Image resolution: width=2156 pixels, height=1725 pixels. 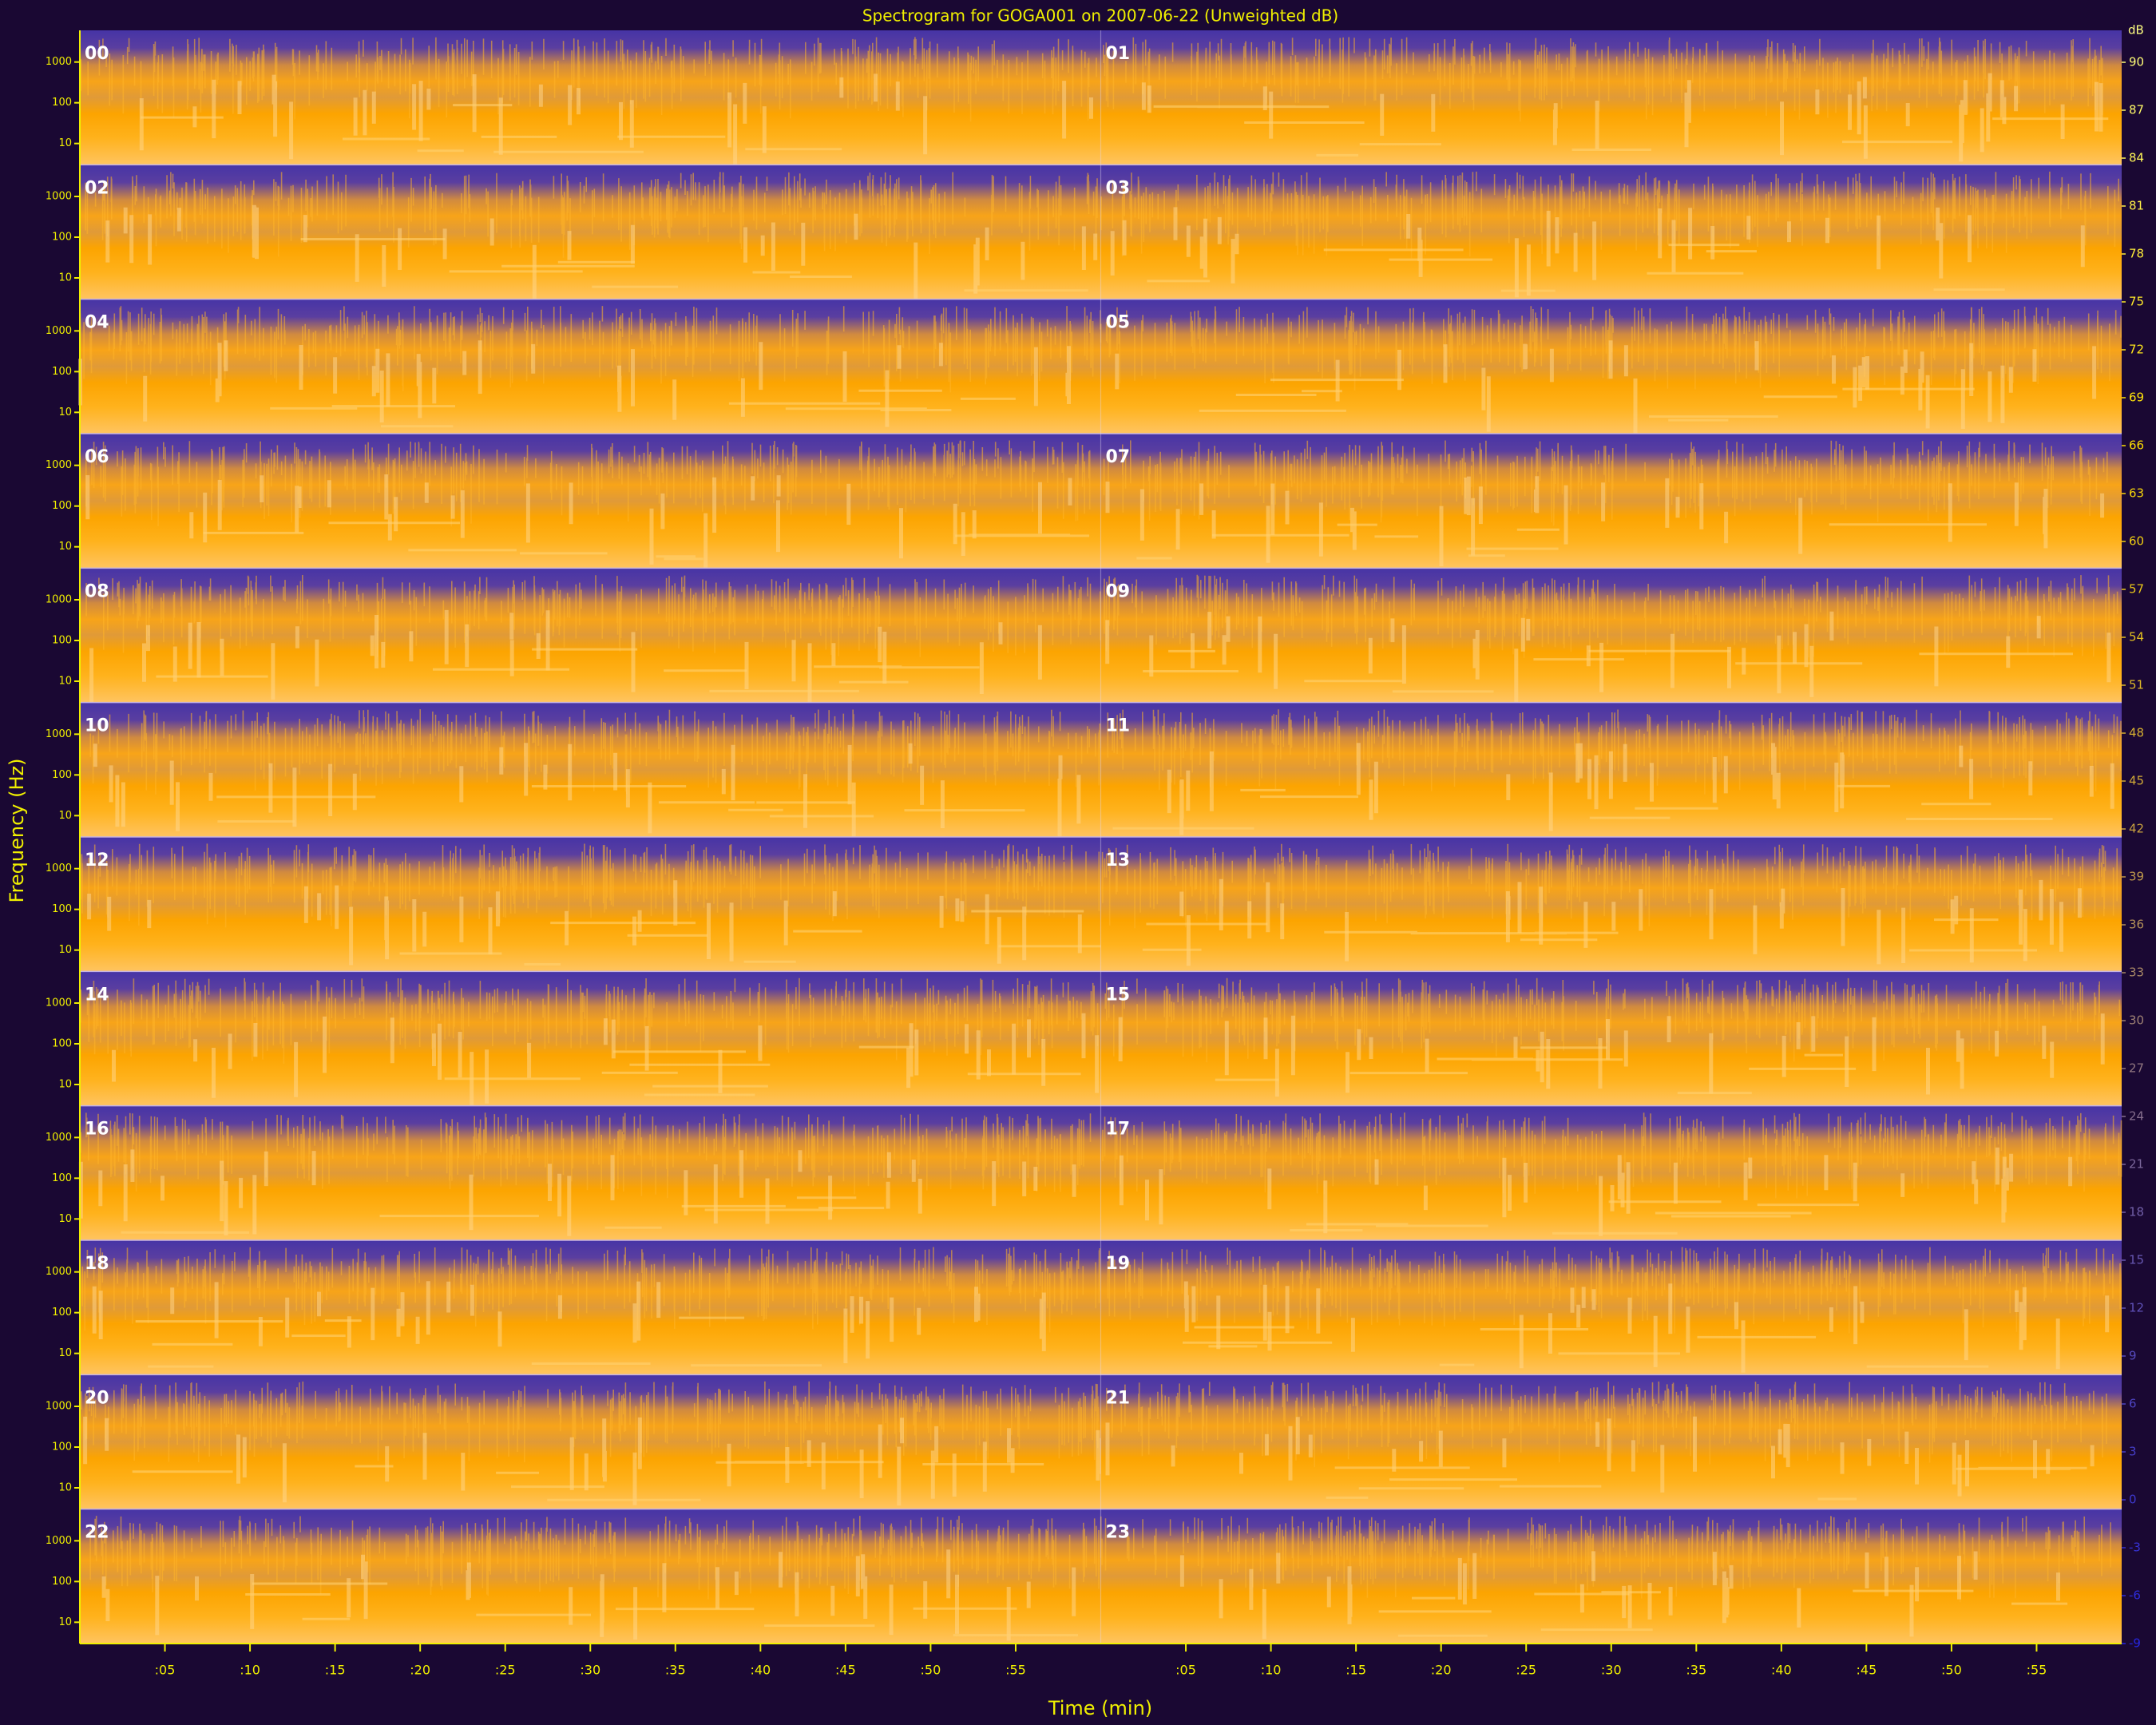 I want to click on colorbar-tick-label: 72, so click(x=2136, y=350).